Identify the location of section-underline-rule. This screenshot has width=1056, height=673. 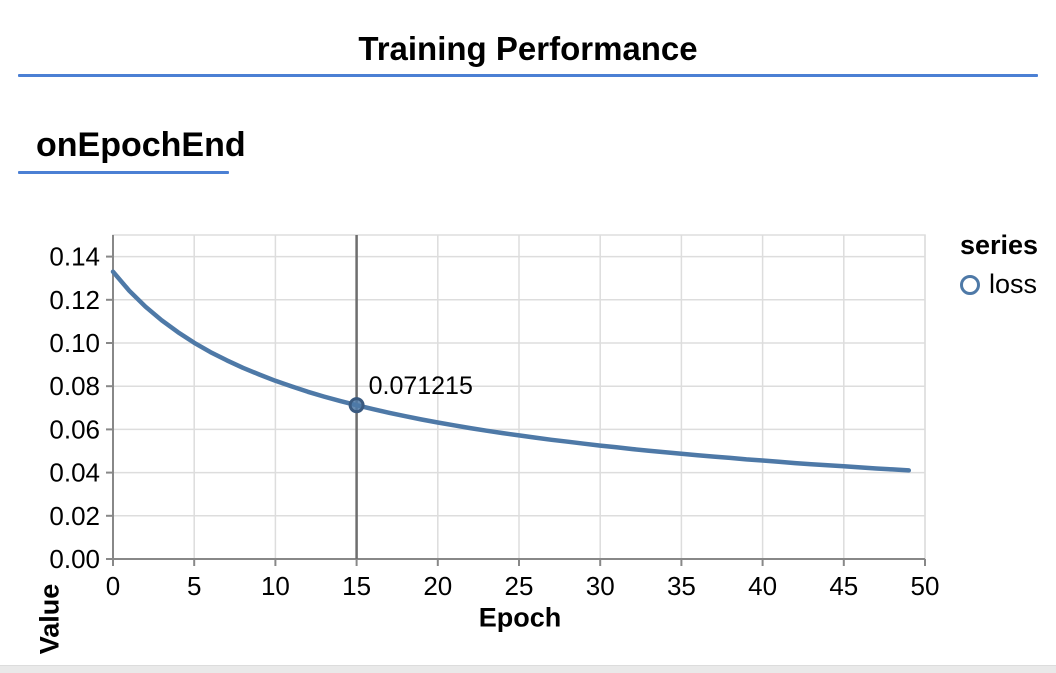
(123, 172).